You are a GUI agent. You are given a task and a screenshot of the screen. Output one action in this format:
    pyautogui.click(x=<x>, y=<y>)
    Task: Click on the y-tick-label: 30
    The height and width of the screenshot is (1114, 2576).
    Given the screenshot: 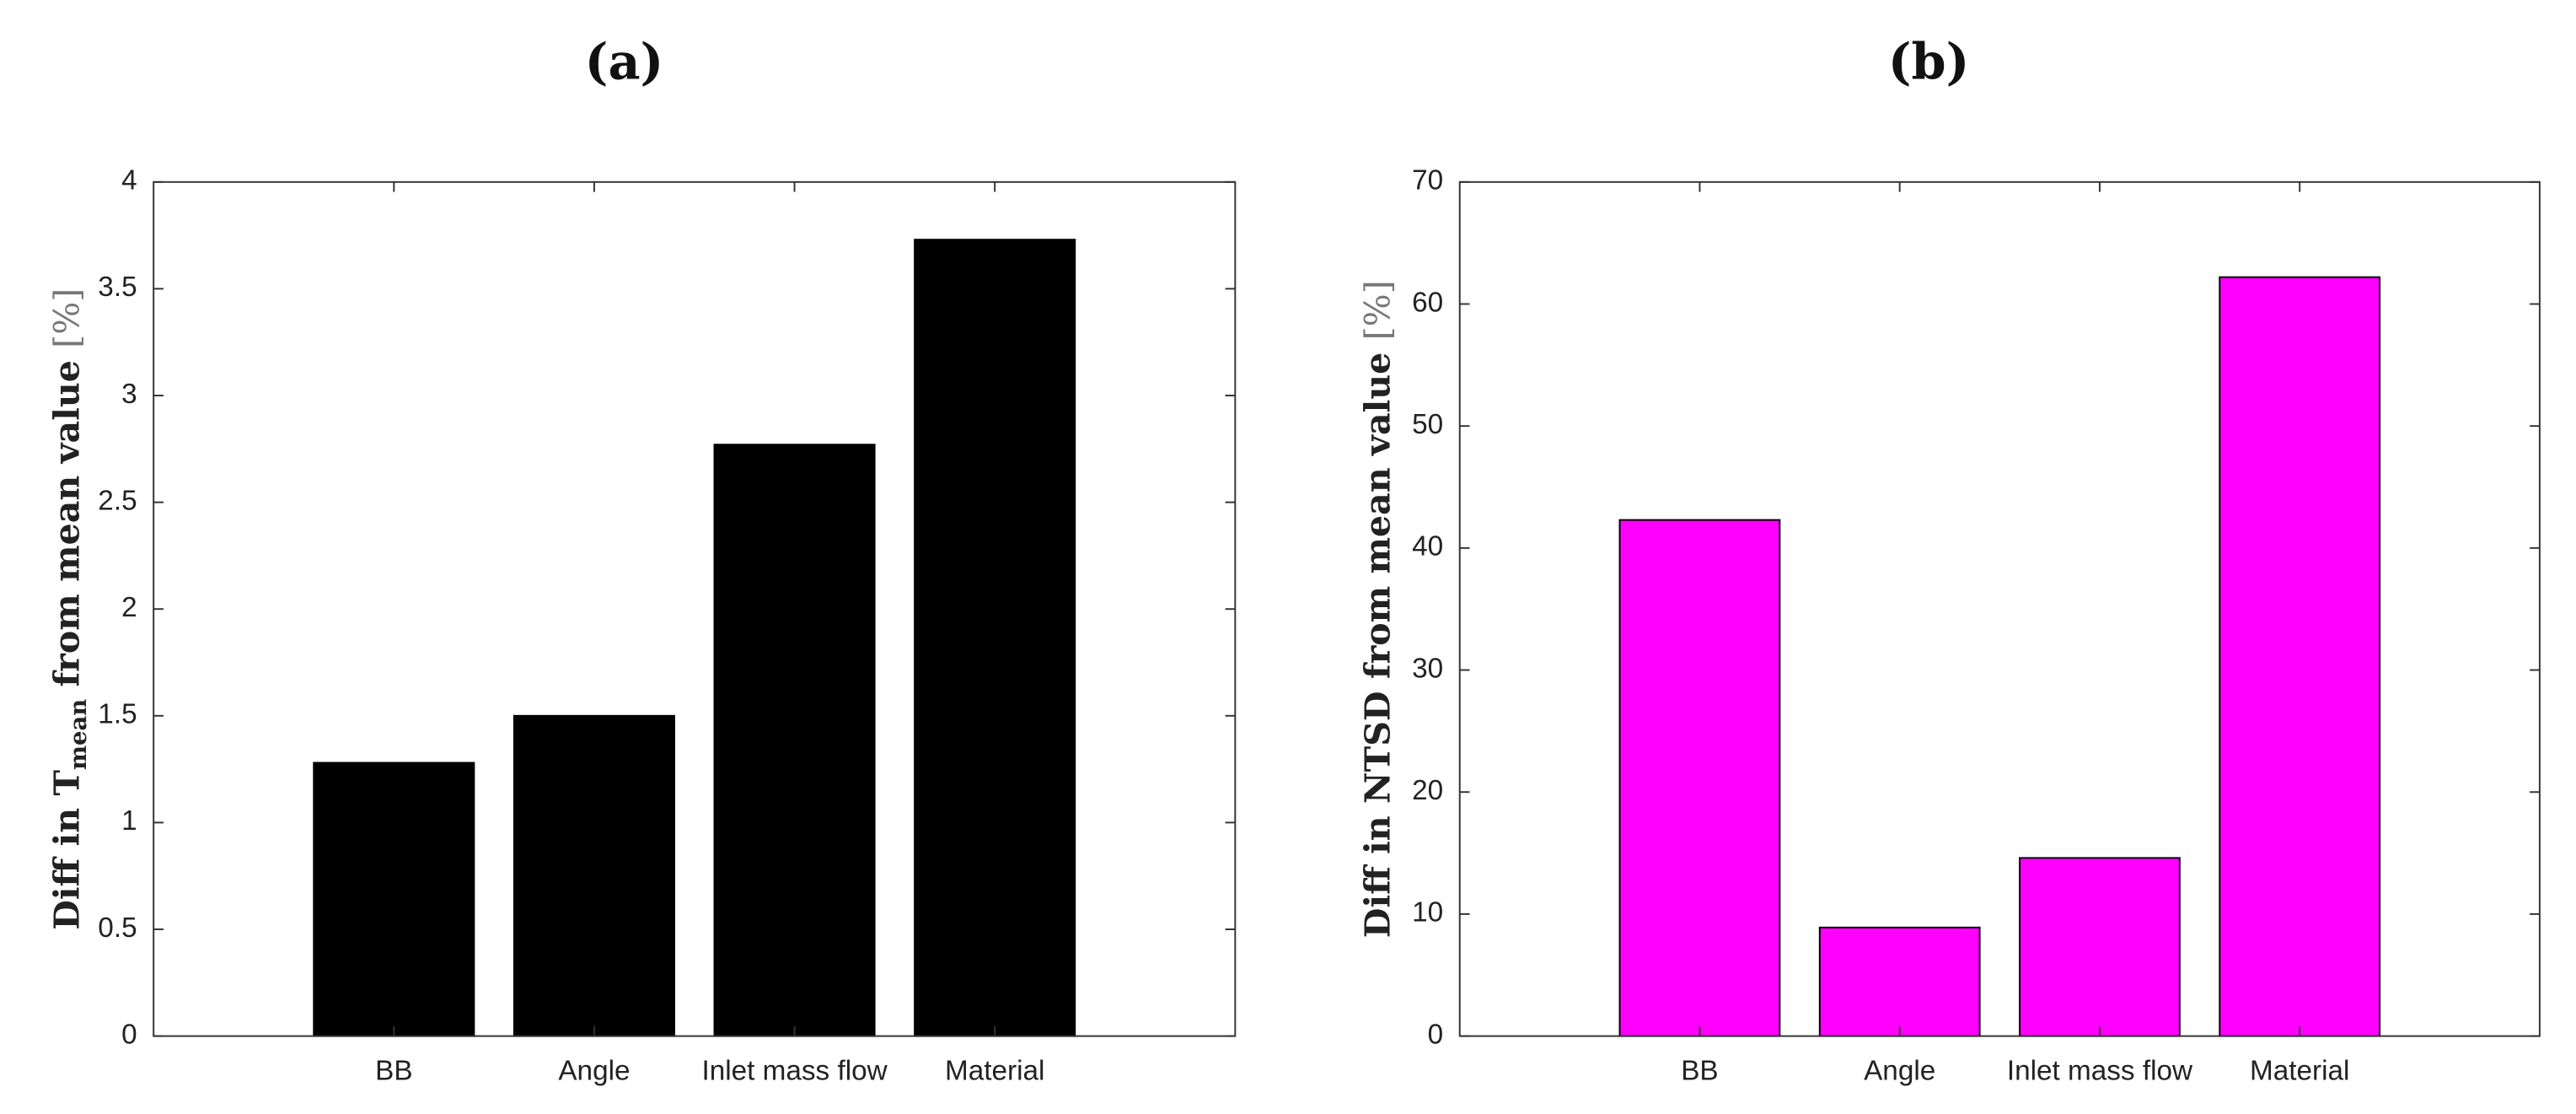 What is the action you would take?
    pyautogui.click(x=1427, y=668)
    